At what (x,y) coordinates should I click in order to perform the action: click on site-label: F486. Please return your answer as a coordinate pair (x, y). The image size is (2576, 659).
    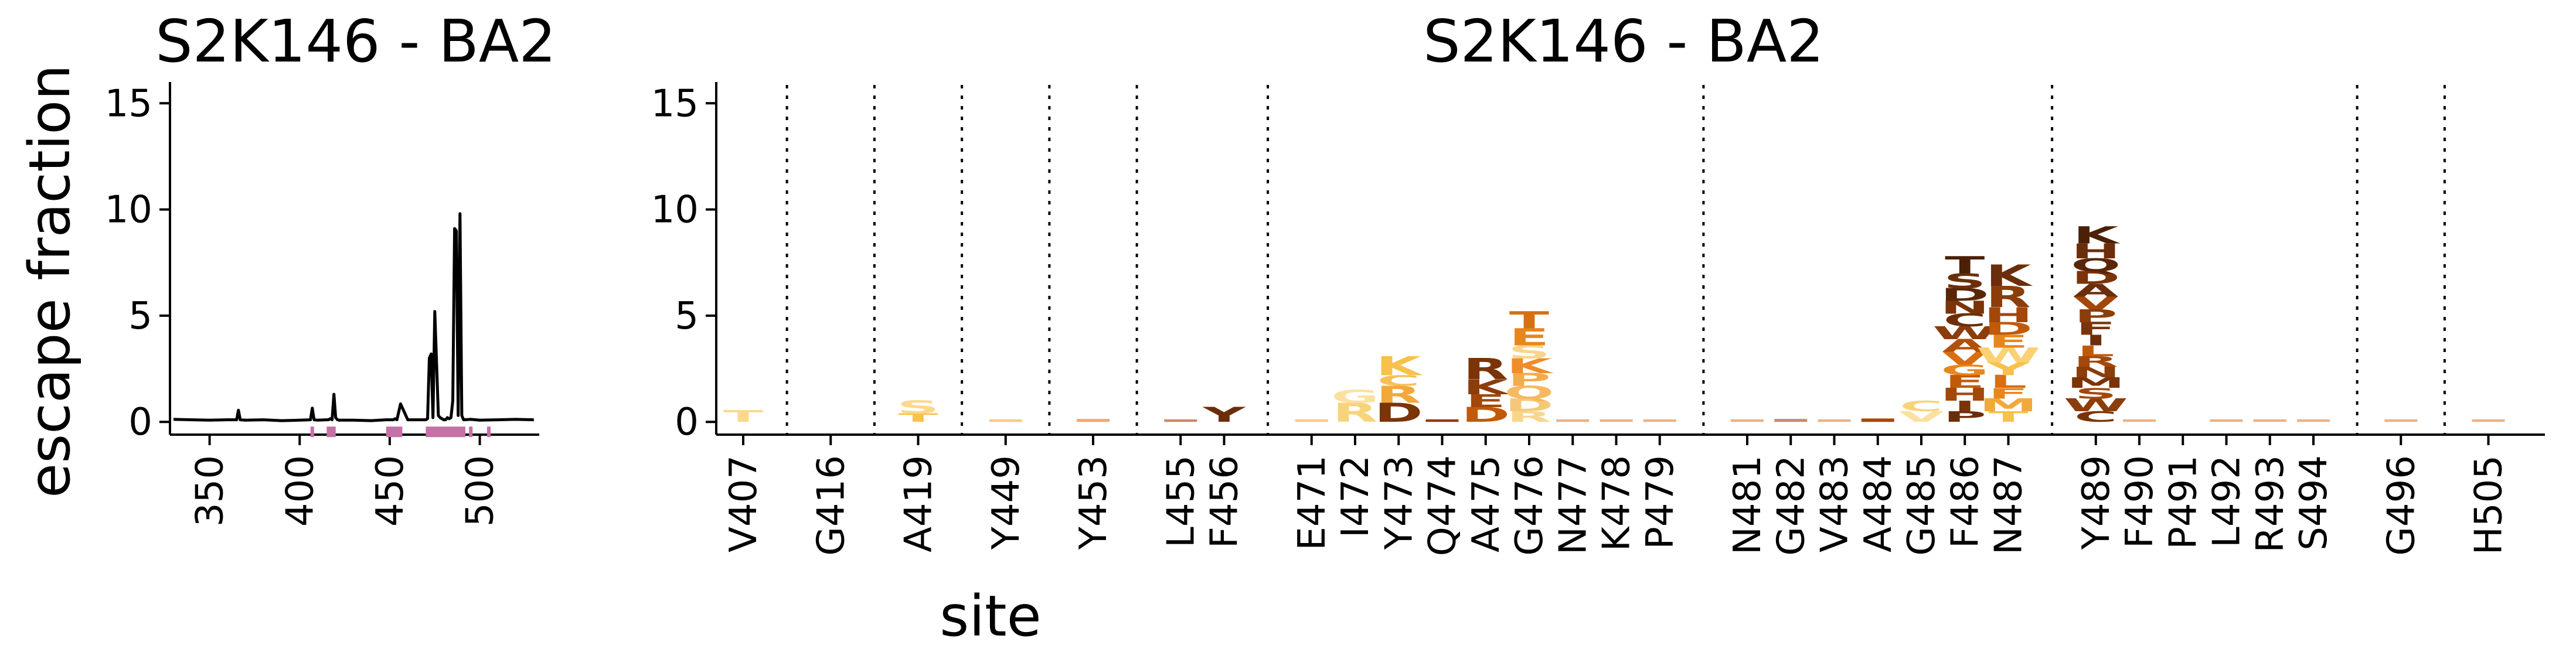
    Looking at the image, I should click on (1965, 501).